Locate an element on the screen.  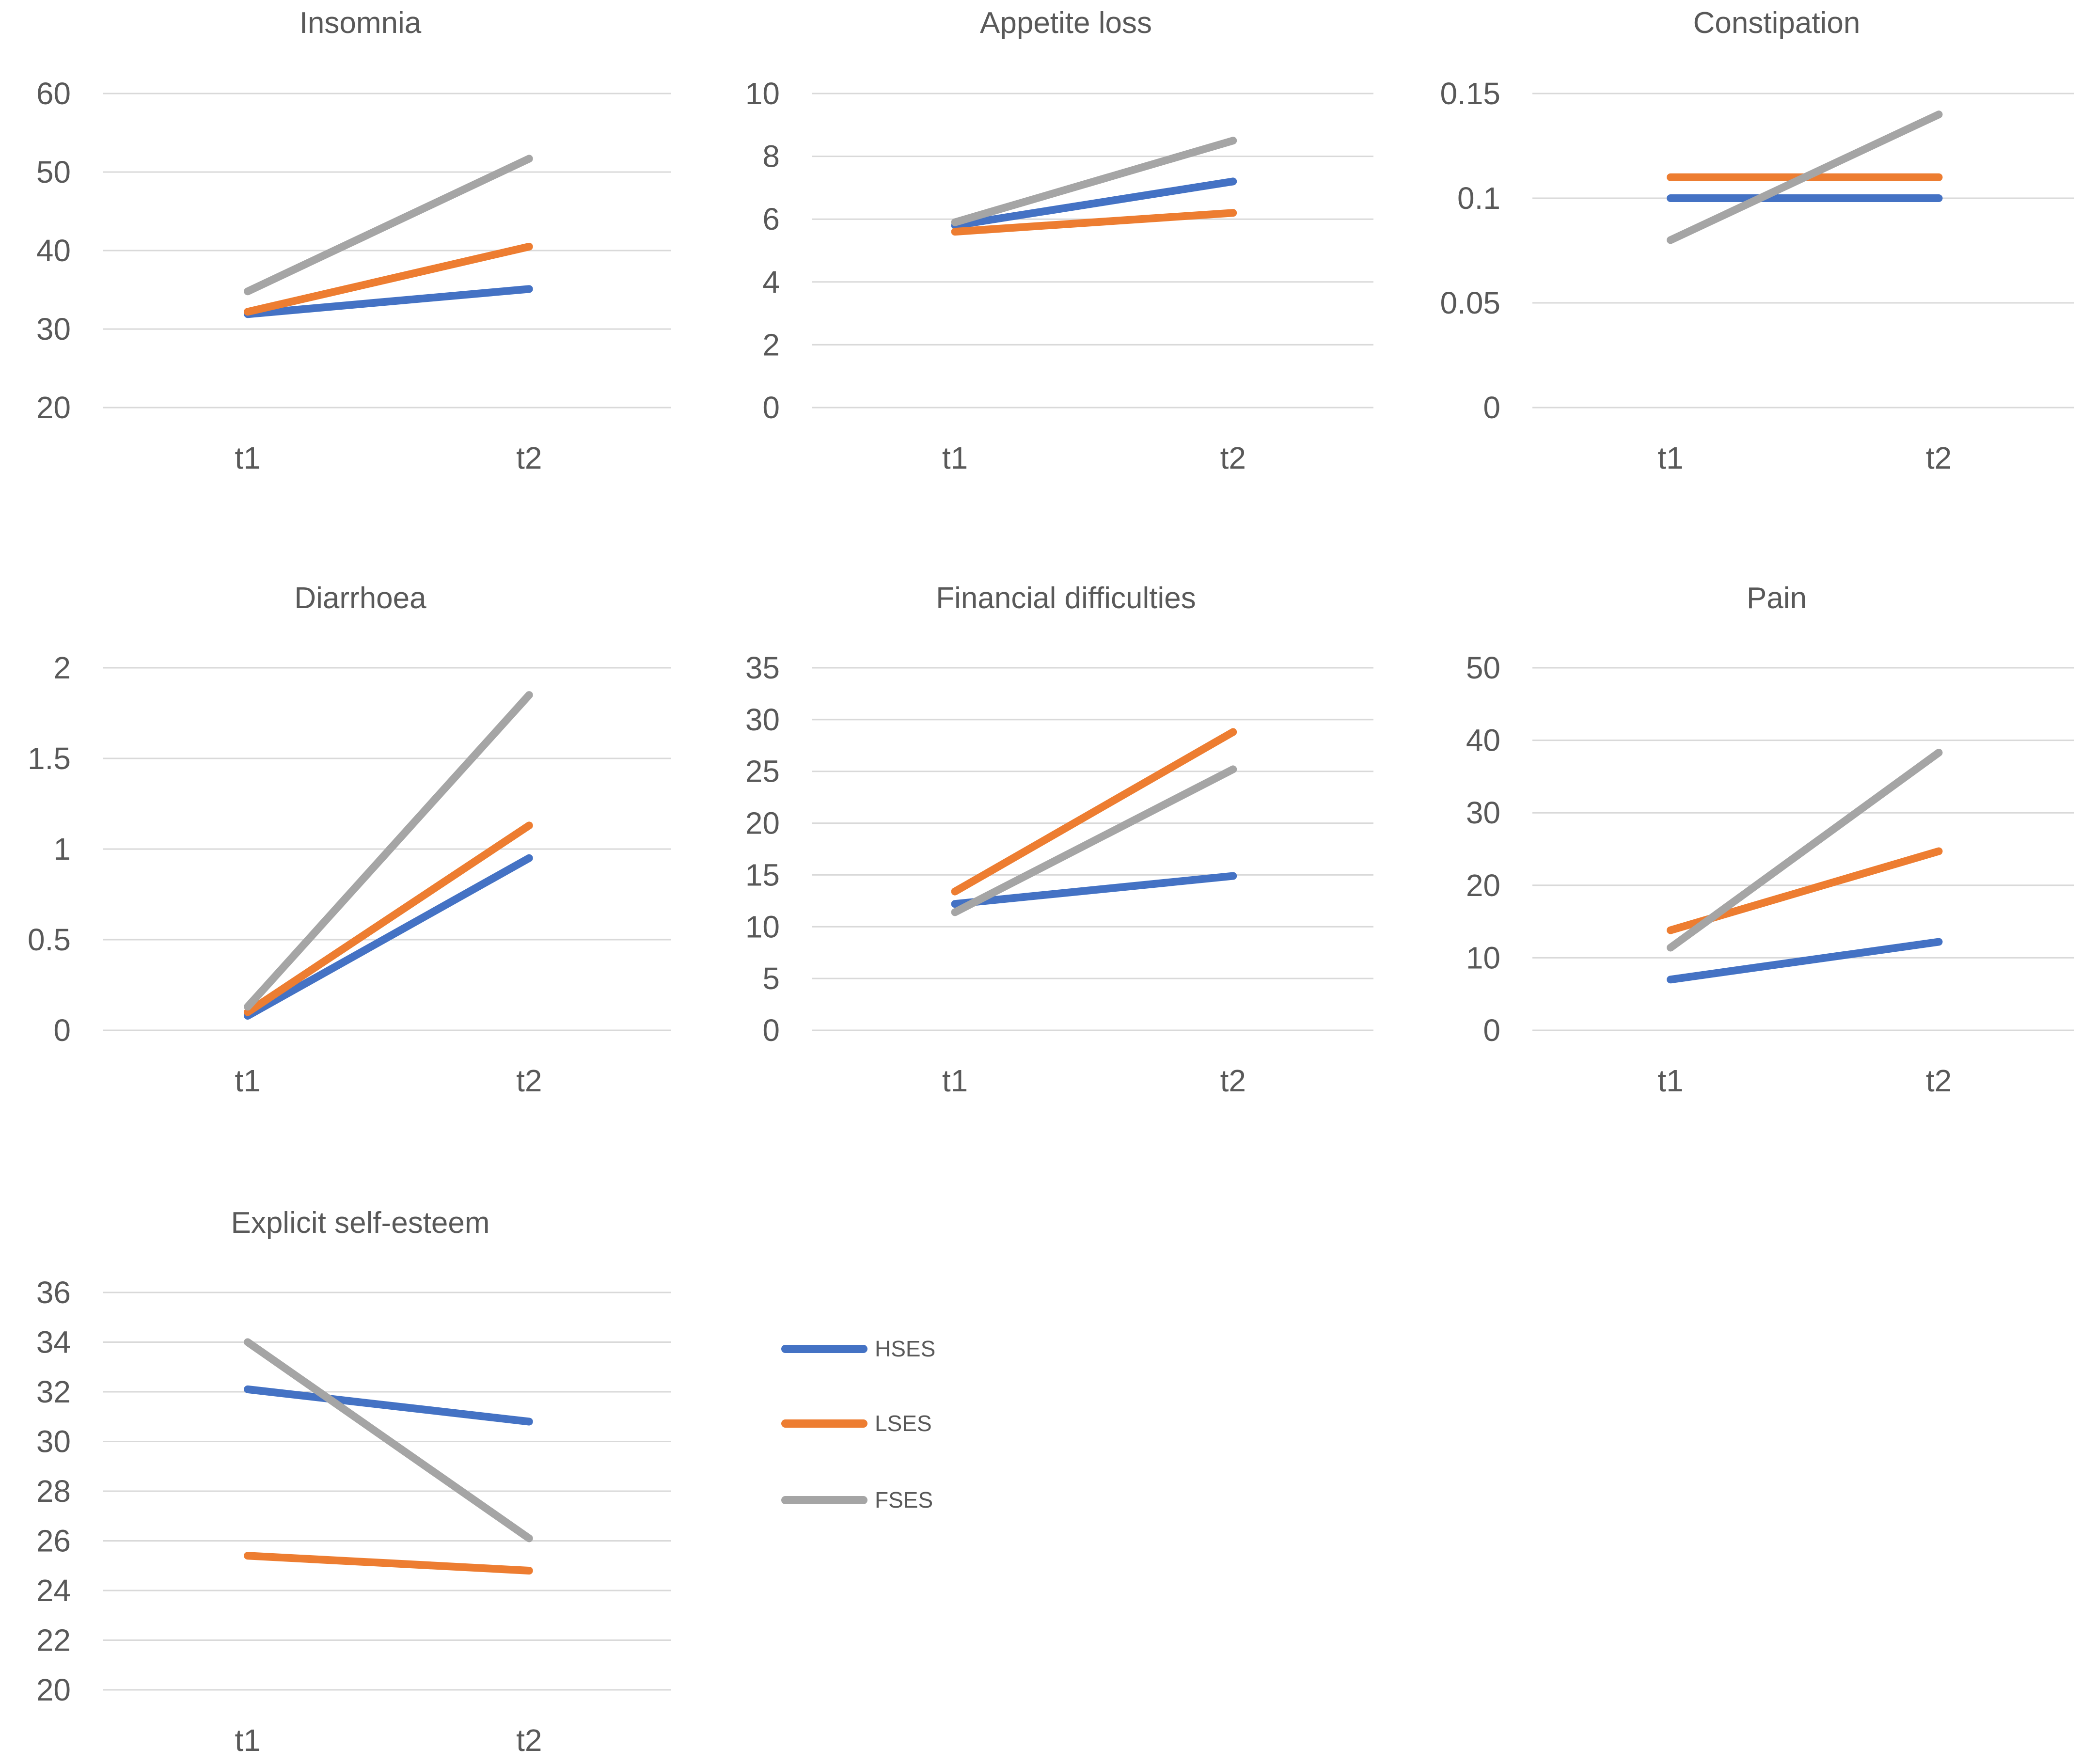
legend-label-fses: FSES is located at coordinates (904, 1499).